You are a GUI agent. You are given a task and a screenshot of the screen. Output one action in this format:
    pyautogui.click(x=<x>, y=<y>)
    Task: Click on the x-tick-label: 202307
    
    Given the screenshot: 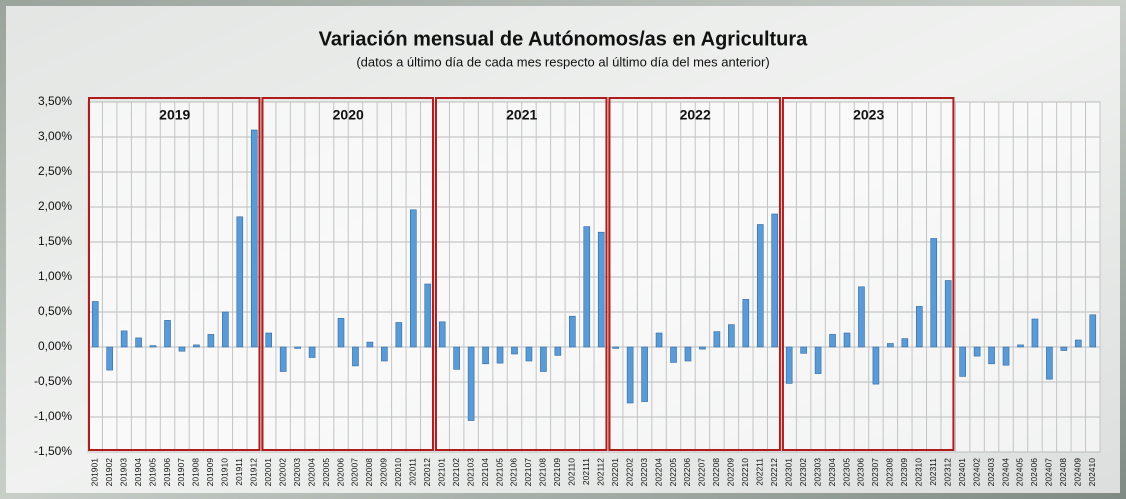 What is the action you would take?
    pyautogui.click(x=875, y=472)
    